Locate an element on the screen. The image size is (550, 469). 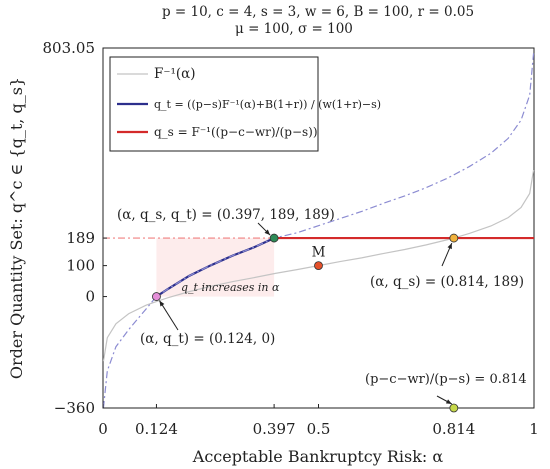
label-alpha-qs: (α, q_s) = (0.814, 189) is located at coordinates (447, 282).